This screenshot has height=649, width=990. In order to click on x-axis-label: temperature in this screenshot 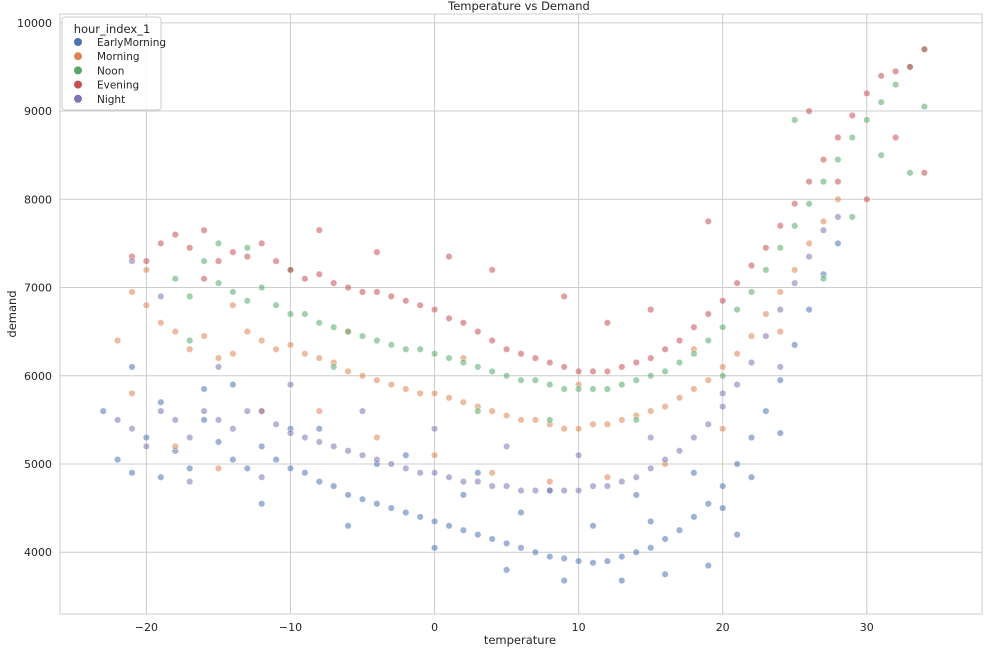, I will do `click(520, 640)`.